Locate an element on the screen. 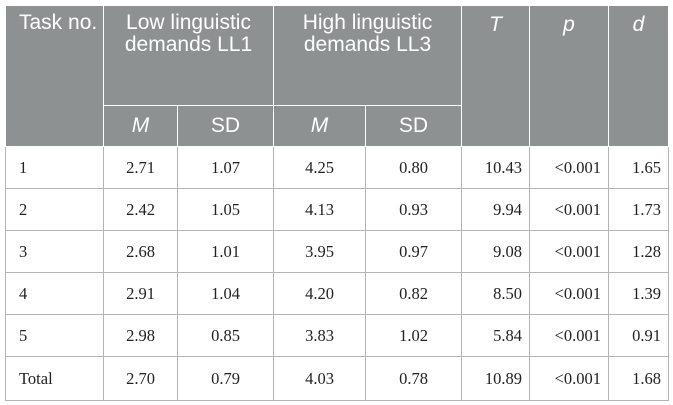 The width and height of the screenshot is (673, 405). cell-high-sd: 0.80 is located at coordinates (413, 167).